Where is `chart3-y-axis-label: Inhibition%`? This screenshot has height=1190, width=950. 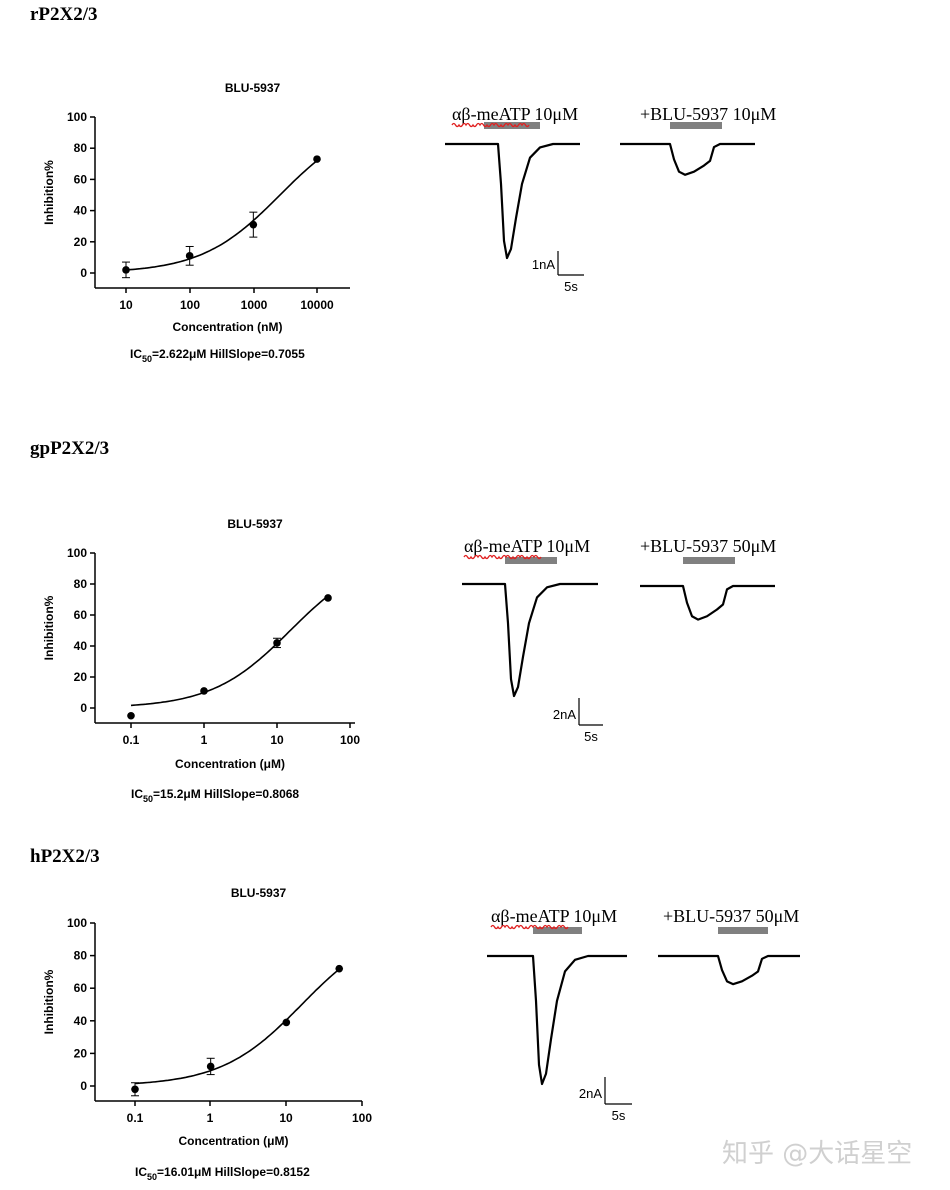
chart3-y-axis-label: Inhibition% is located at coordinates (49, 1001).